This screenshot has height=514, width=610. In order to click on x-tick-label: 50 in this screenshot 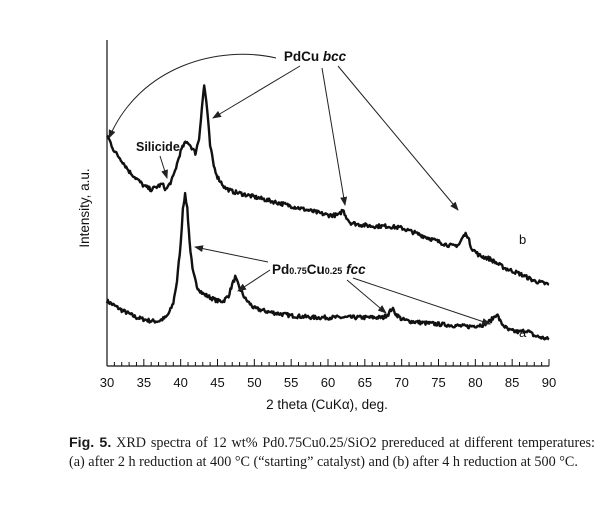, I will do `click(254, 382)`.